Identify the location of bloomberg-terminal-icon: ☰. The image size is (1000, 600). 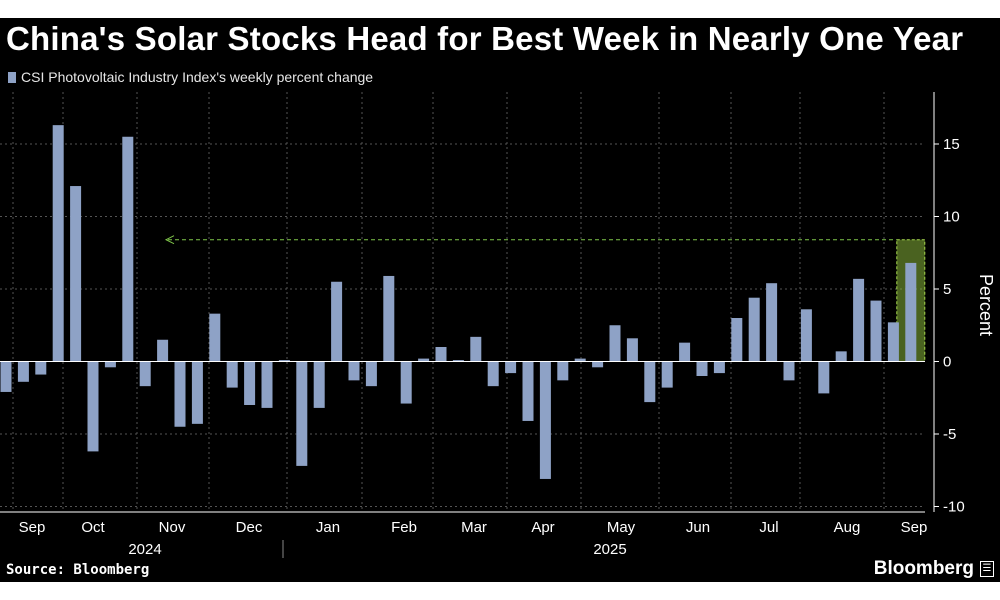
(987, 569).